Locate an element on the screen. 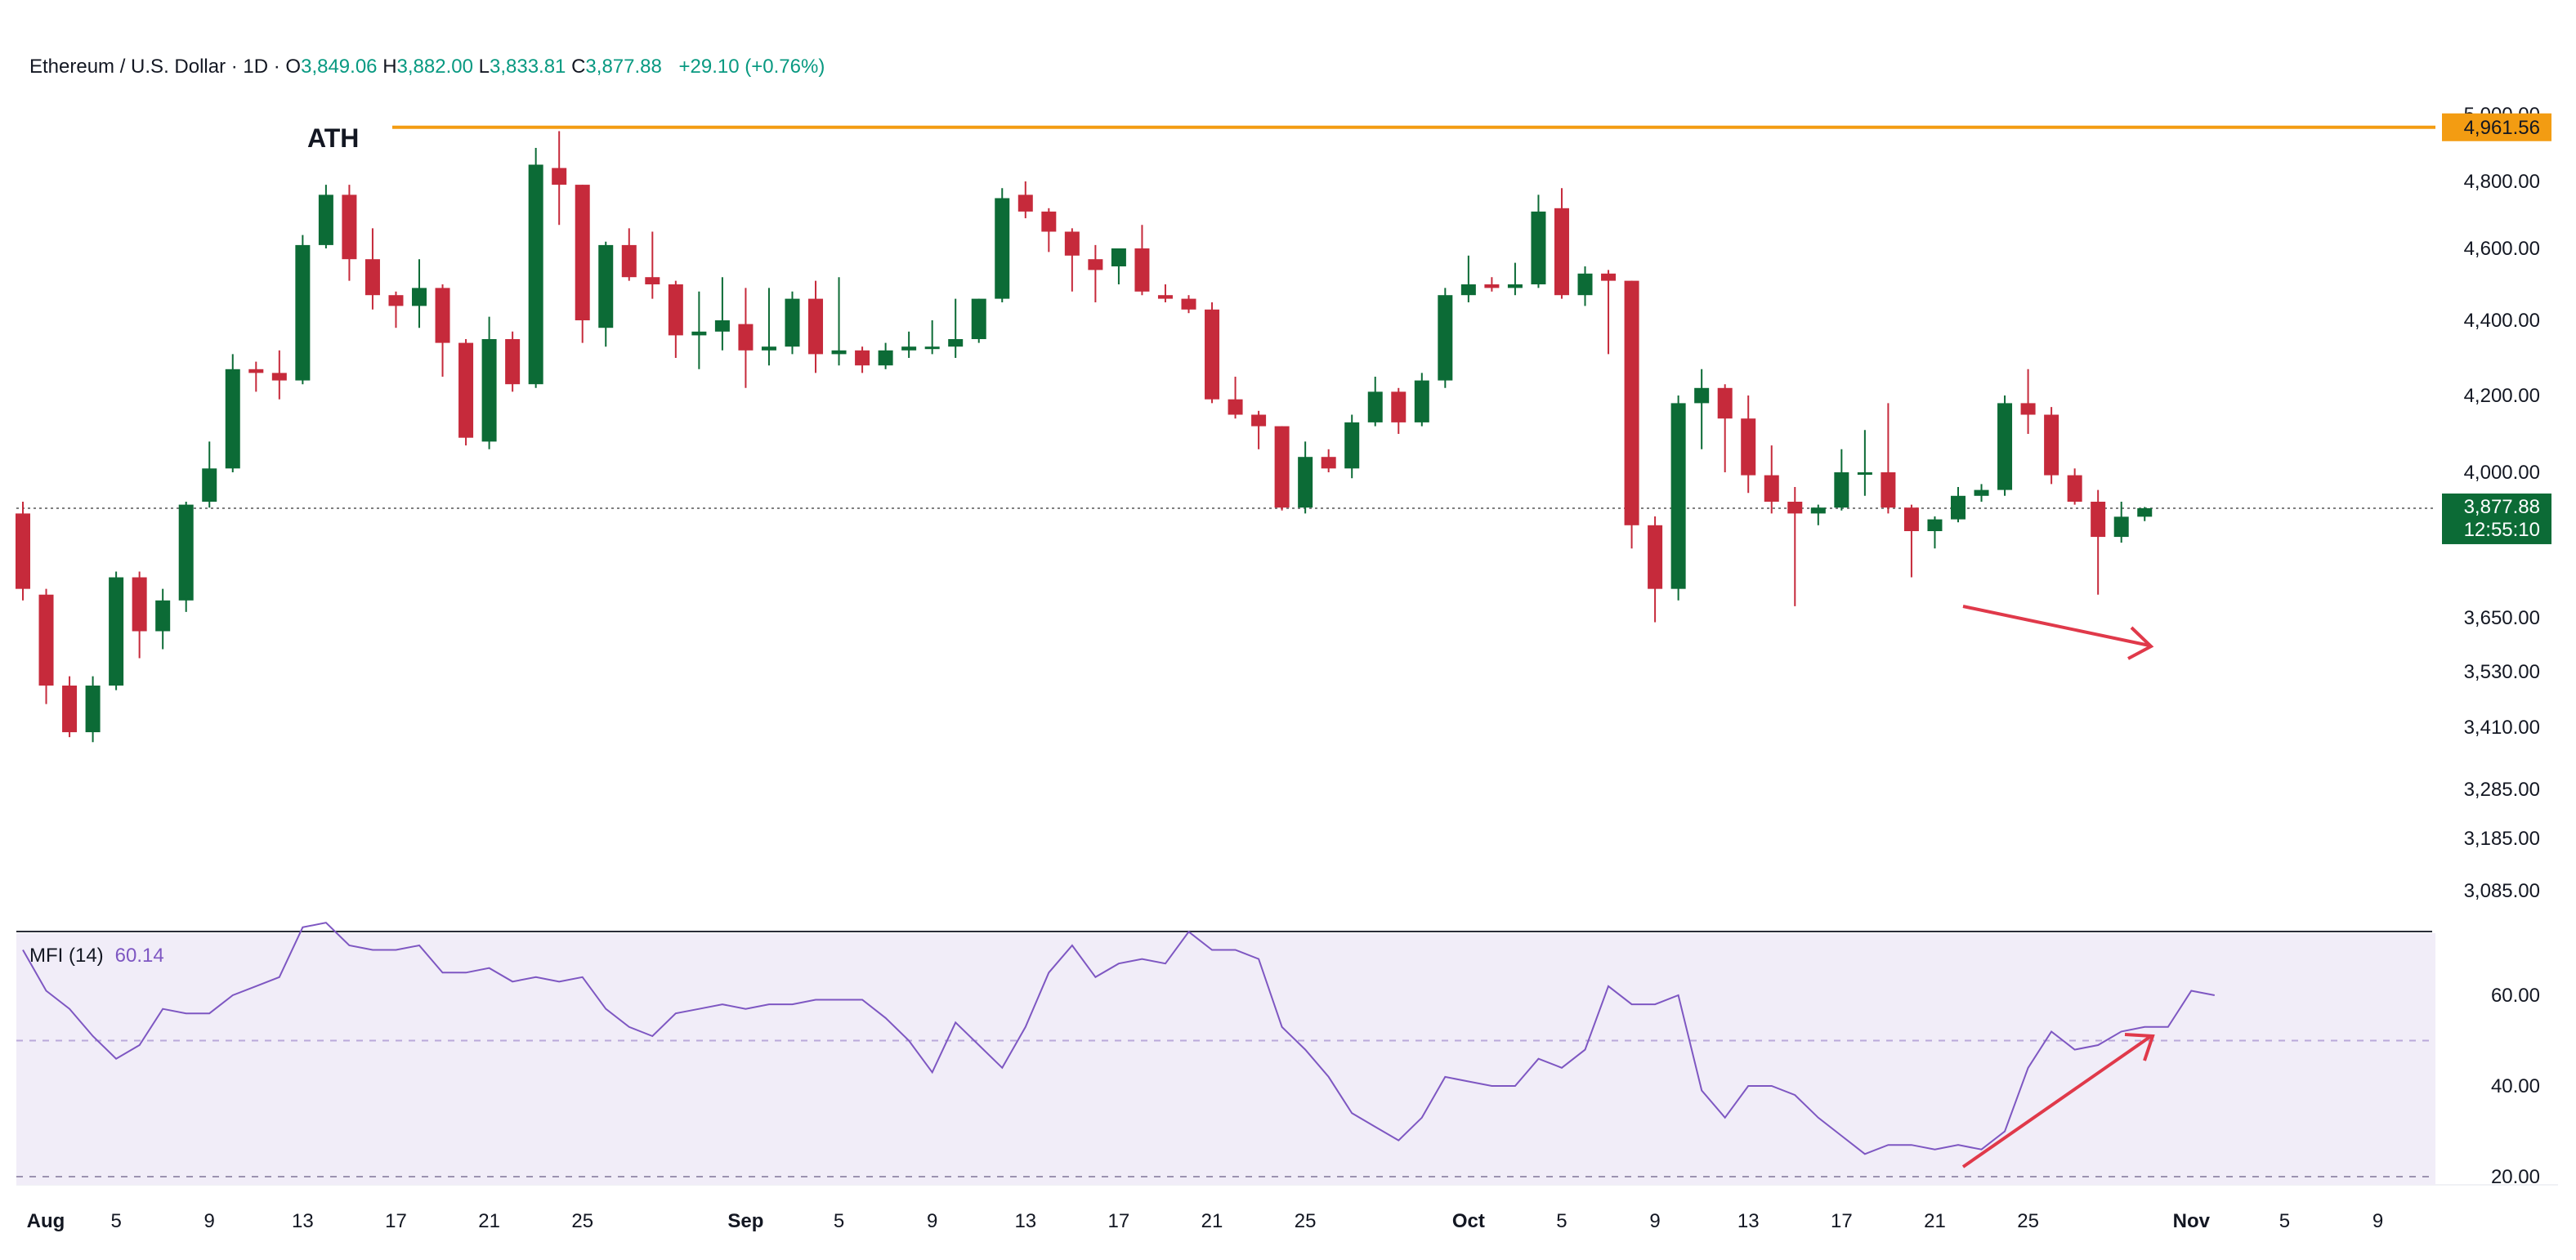 The image size is (2576, 1260). price-tick-label: 3,530.00 is located at coordinates (2502, 672).